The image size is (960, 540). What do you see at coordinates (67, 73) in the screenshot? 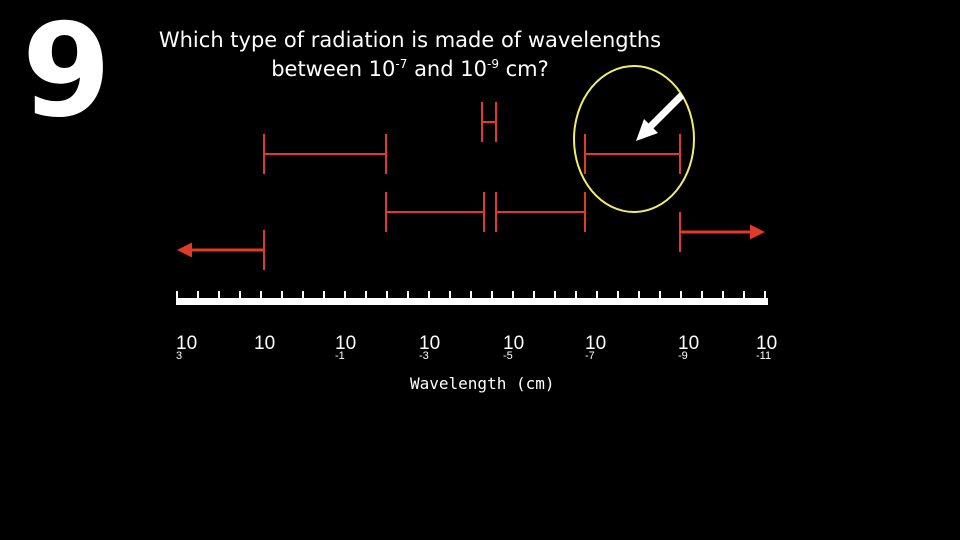
I see `slide-number: 9` at bounding box center [67, 73].